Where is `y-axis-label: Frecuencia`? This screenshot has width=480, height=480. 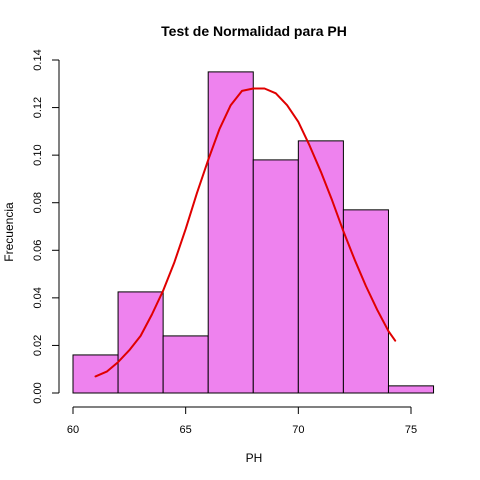
y-axis-label: Frecuencia is located at coordinates (9, 232).